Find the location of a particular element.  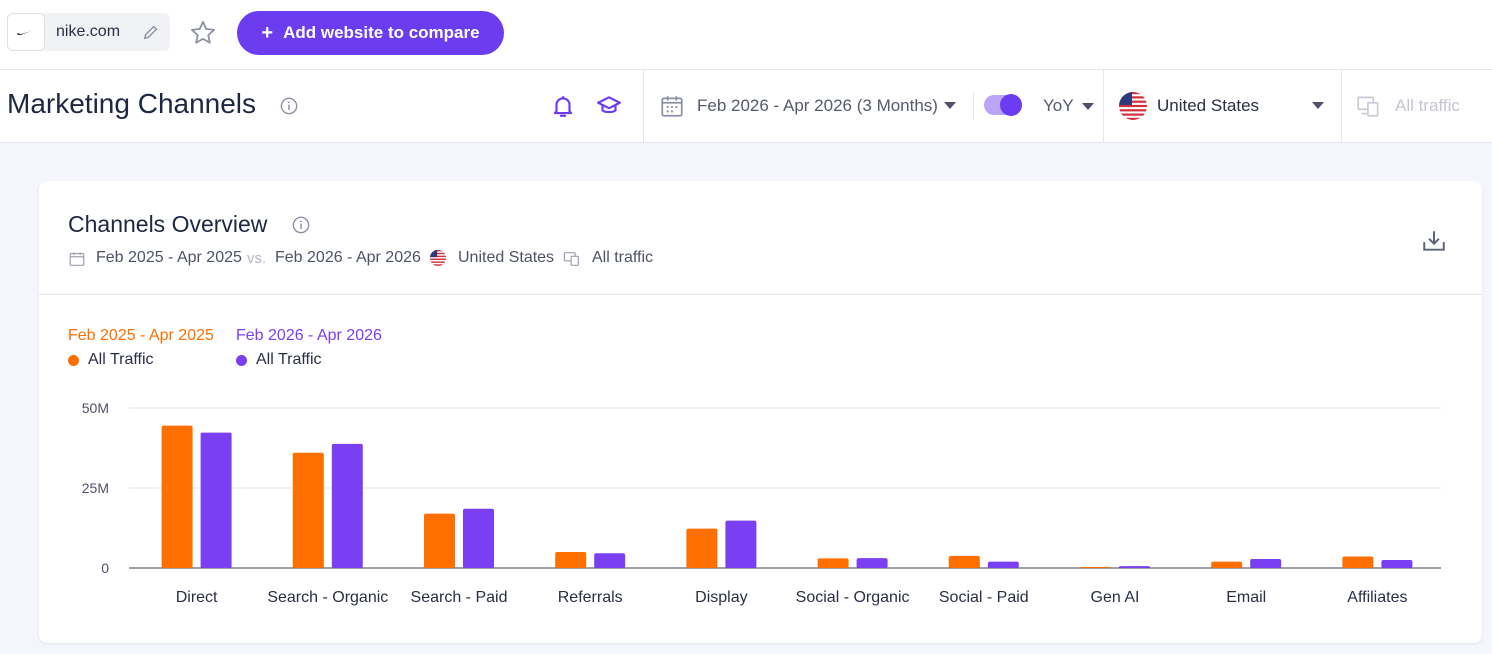

y-tick-label: 25M is located at coordinates (95, 488).